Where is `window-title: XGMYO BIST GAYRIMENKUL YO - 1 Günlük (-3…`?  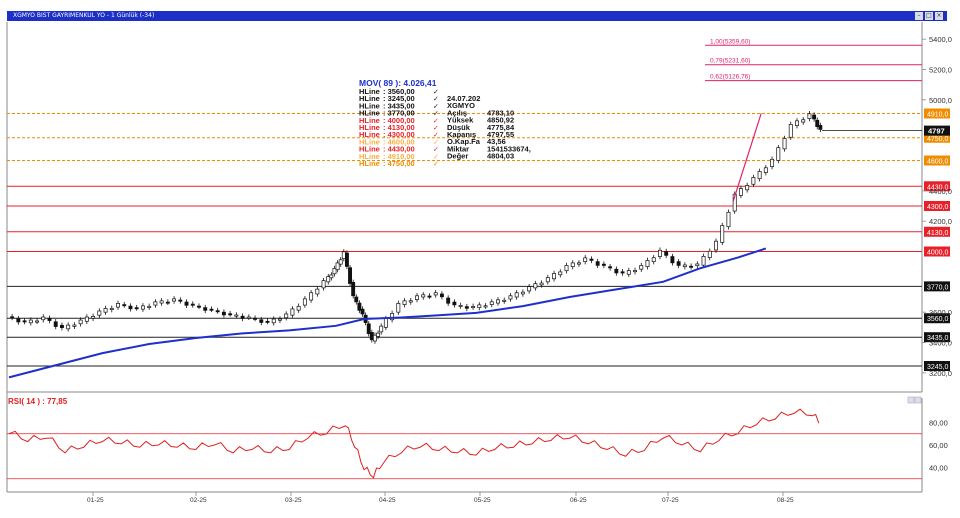
window-title: XGMYO BIST GAYRIMENKUL YO - 1 Günlük (-3… is located at coordinates (84, 15).